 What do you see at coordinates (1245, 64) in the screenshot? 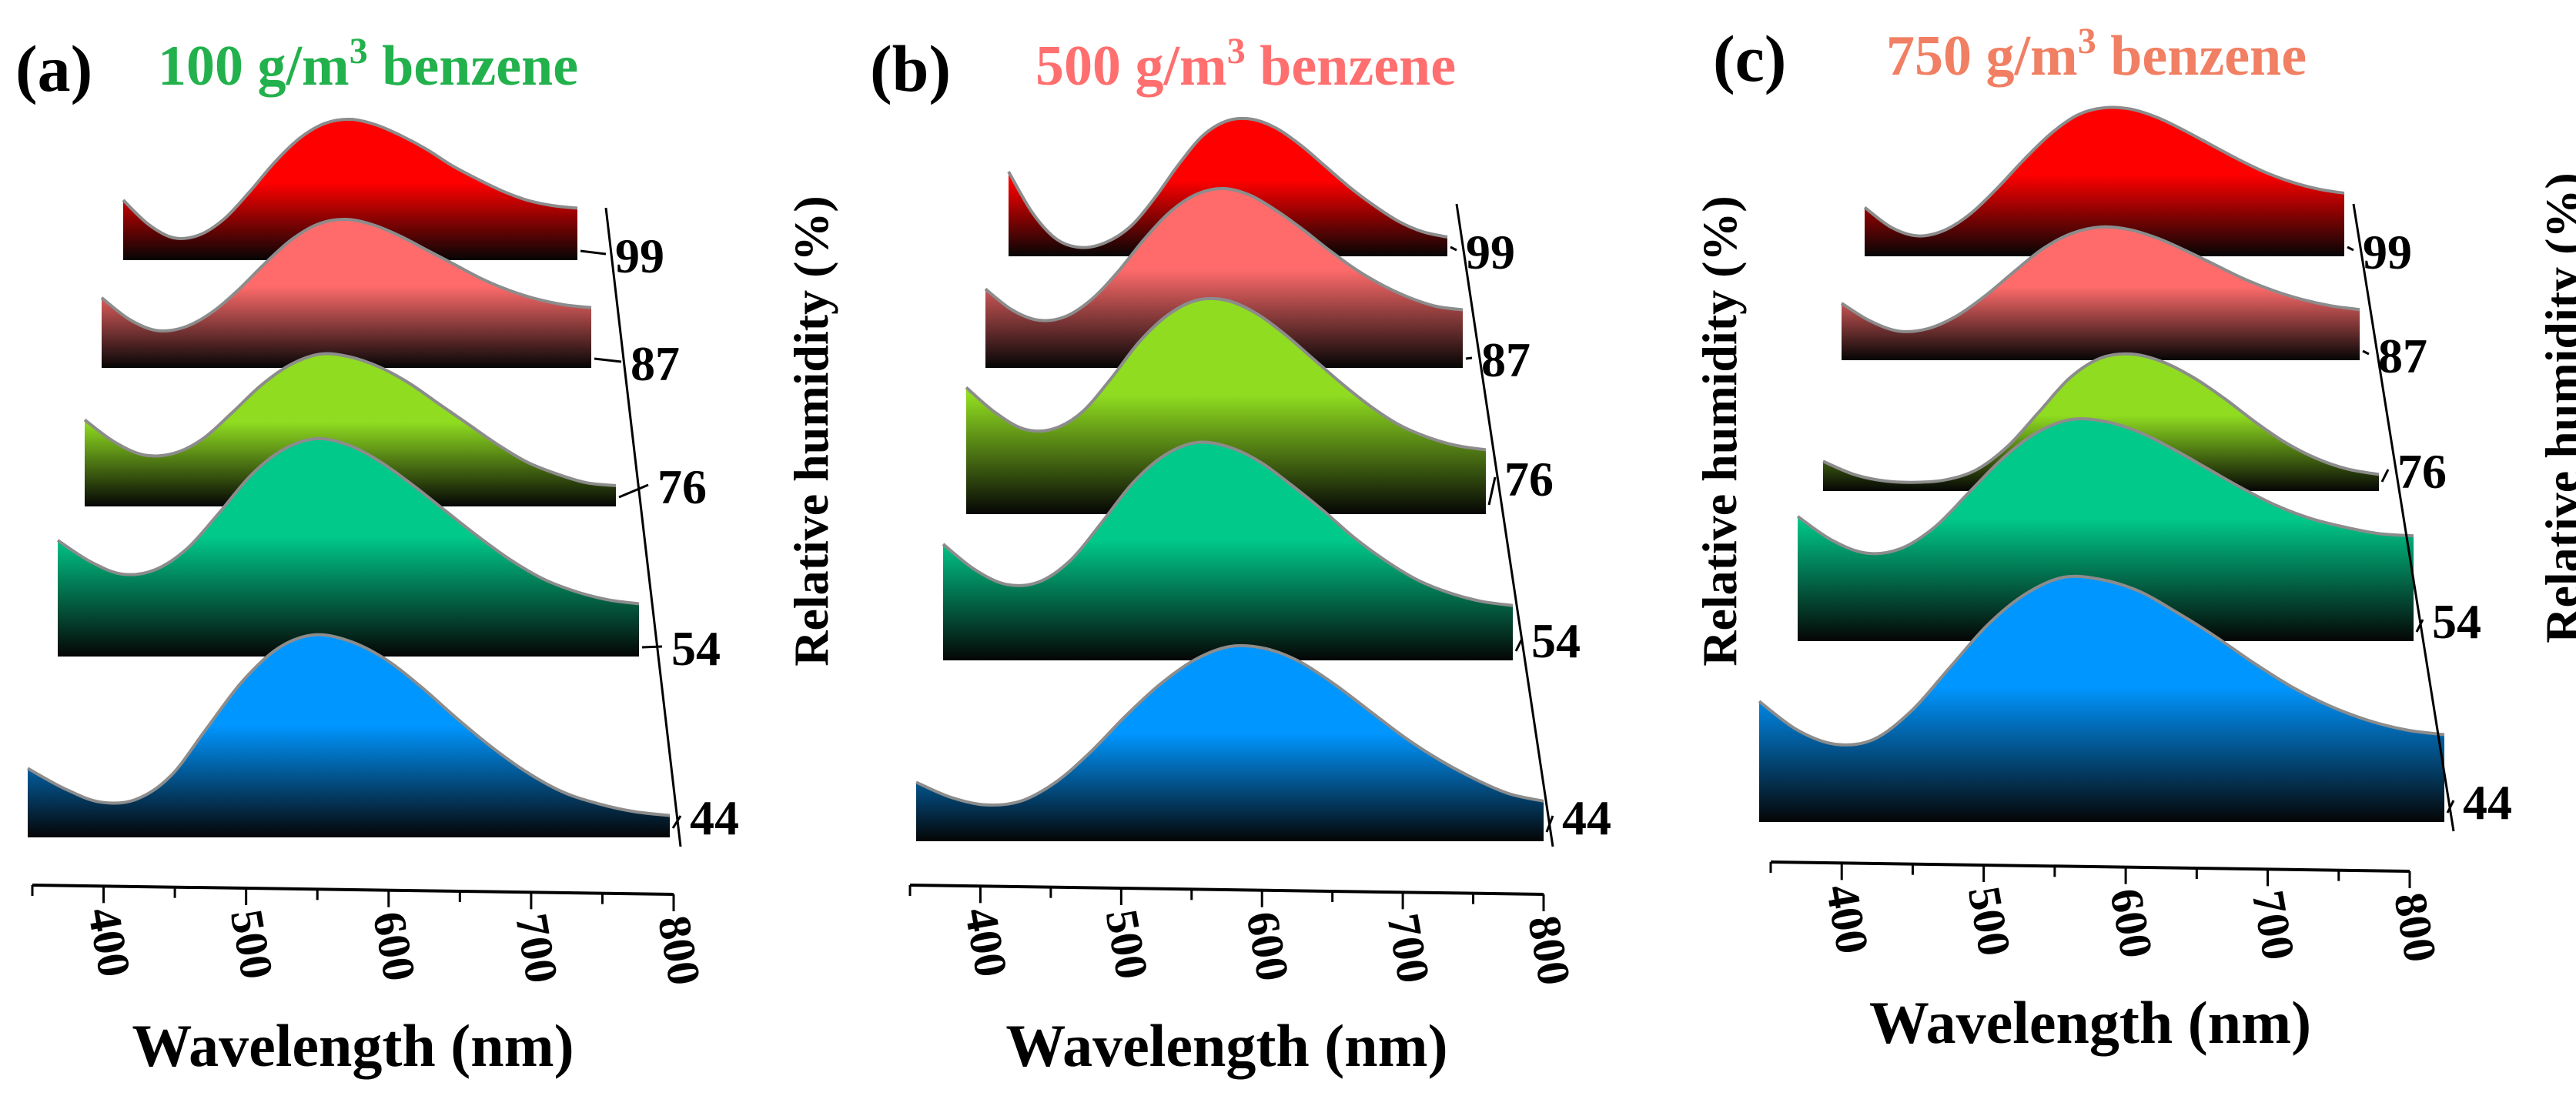
I see `panel-title: 500 g/m3 benzene` at bounding box center [1245, 64].